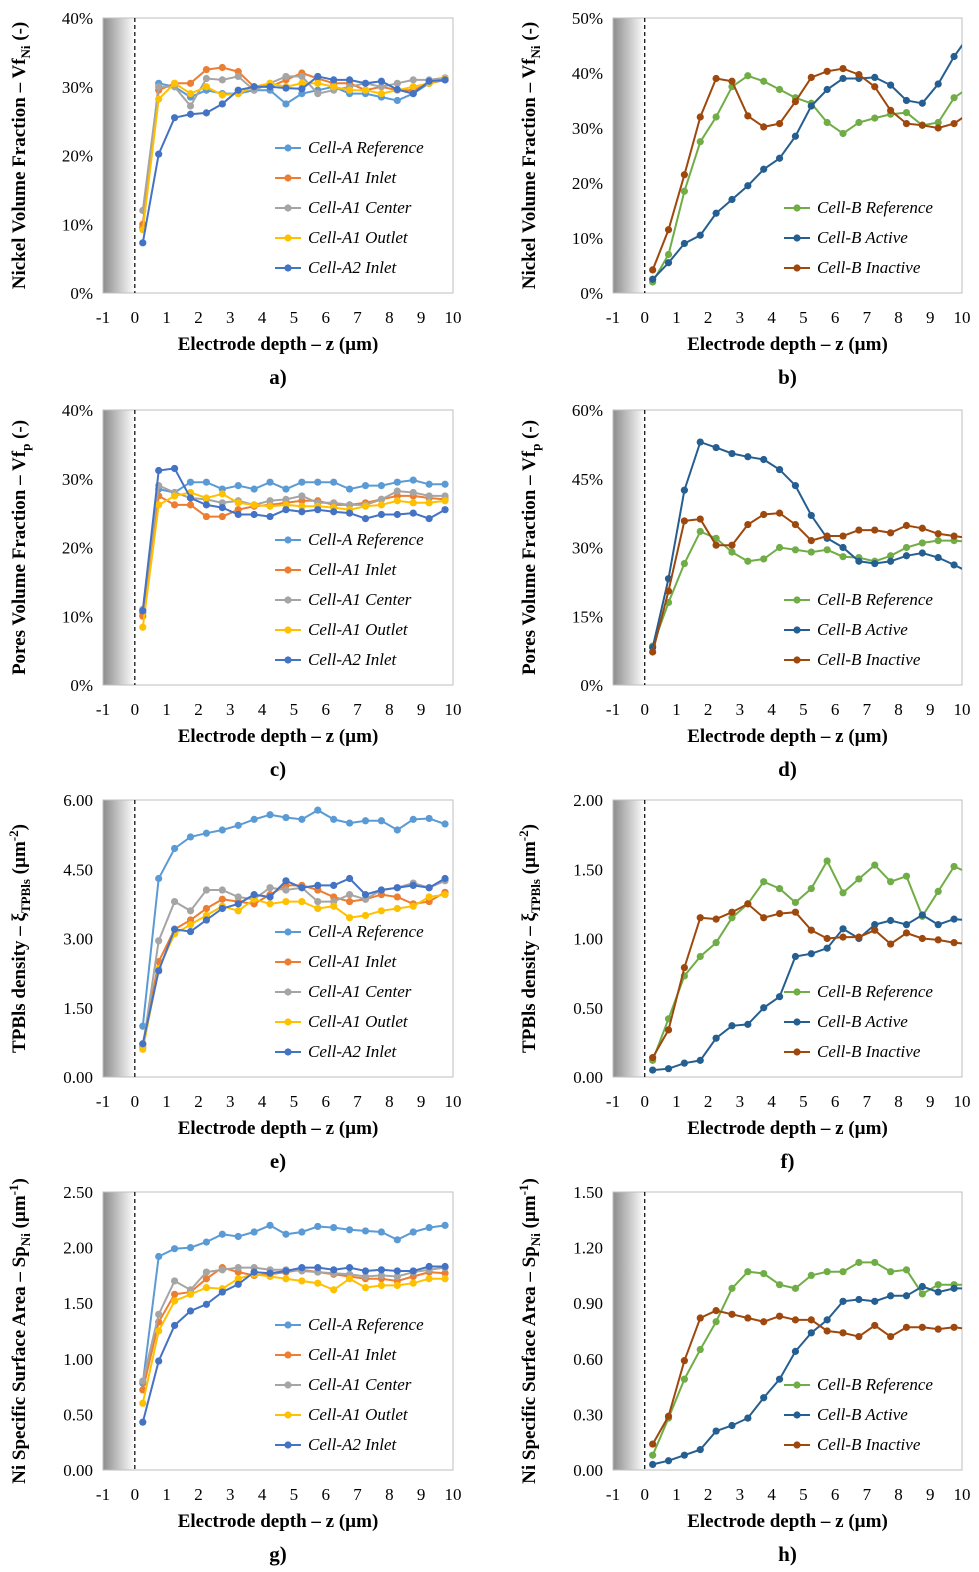 The image size is (979, 1572). I want to click on y-axis-label-unit: (µm, so click(529, 1214).